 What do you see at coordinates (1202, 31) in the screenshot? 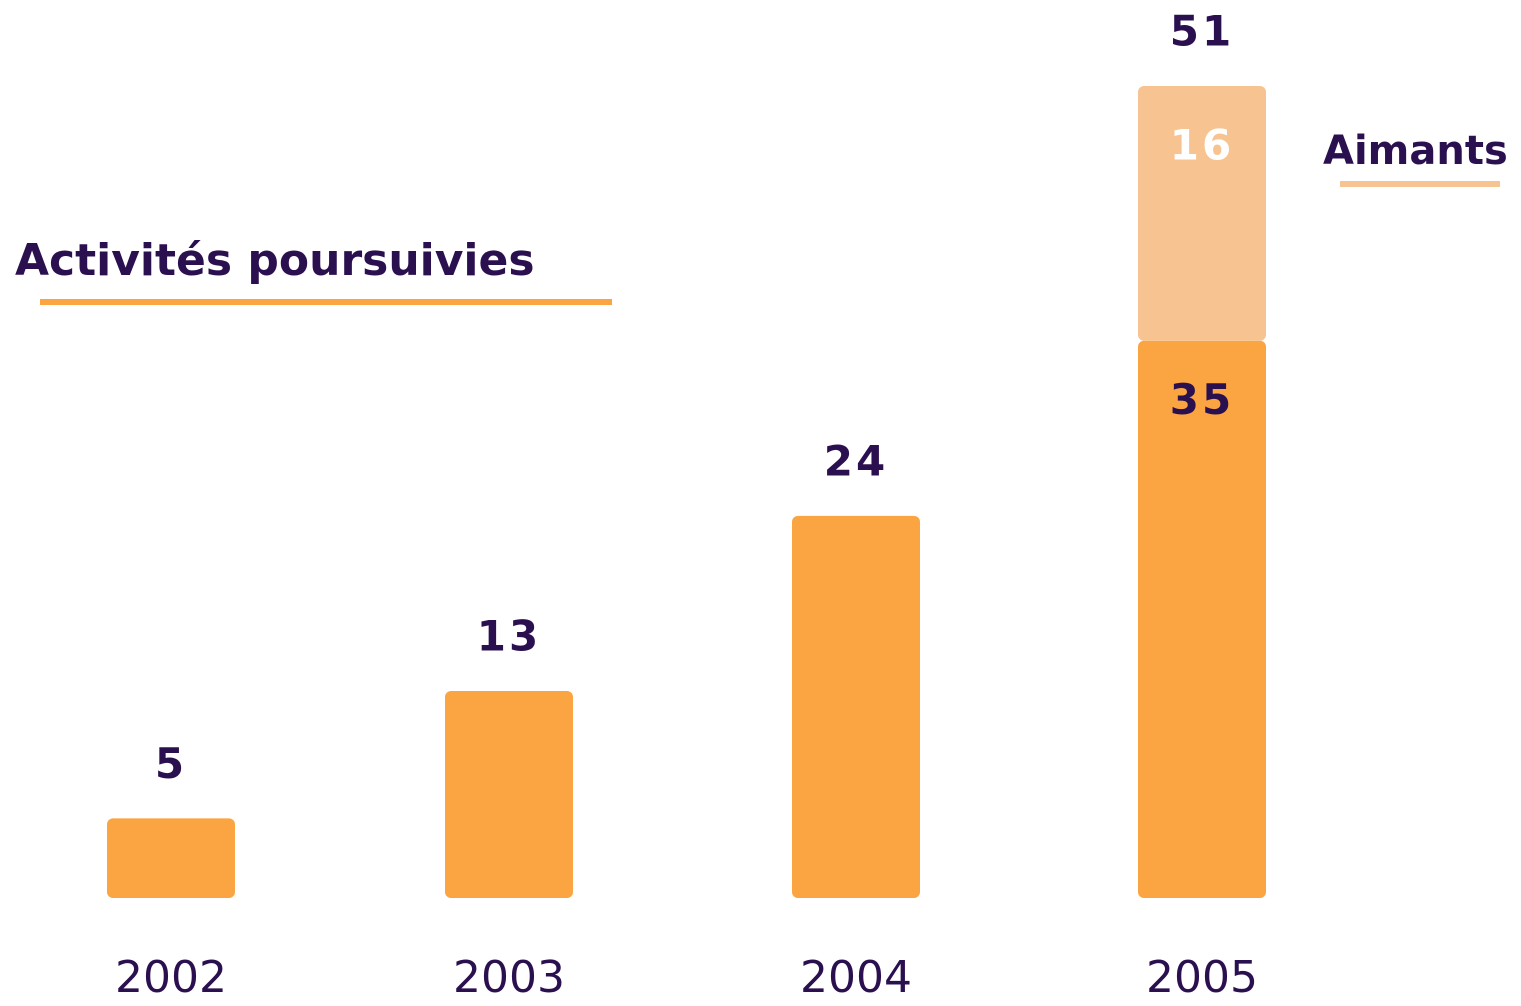
I see `total-label: 51` at bounding box center [1202, 31].